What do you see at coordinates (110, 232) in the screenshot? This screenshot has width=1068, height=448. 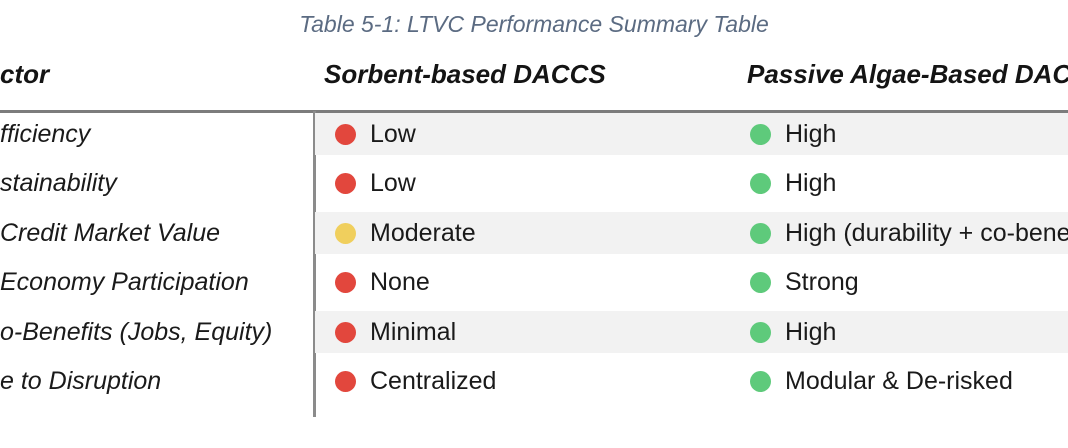 I see `factor-label: Credit Market Value` at bounding box center [110, 232].